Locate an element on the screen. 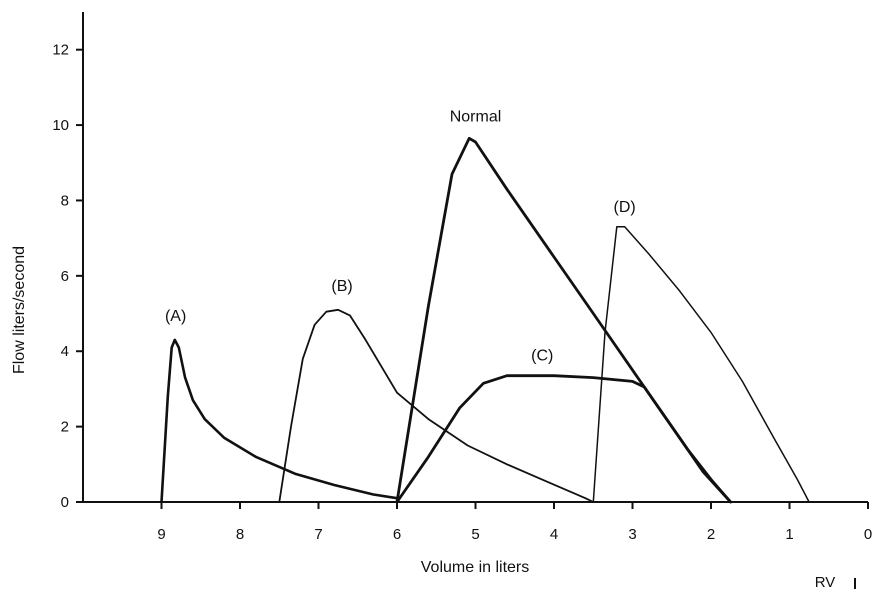 The height and width of the screenshot is (592, 878). x-tick-label: 1 is located at coordinates (789, 534).